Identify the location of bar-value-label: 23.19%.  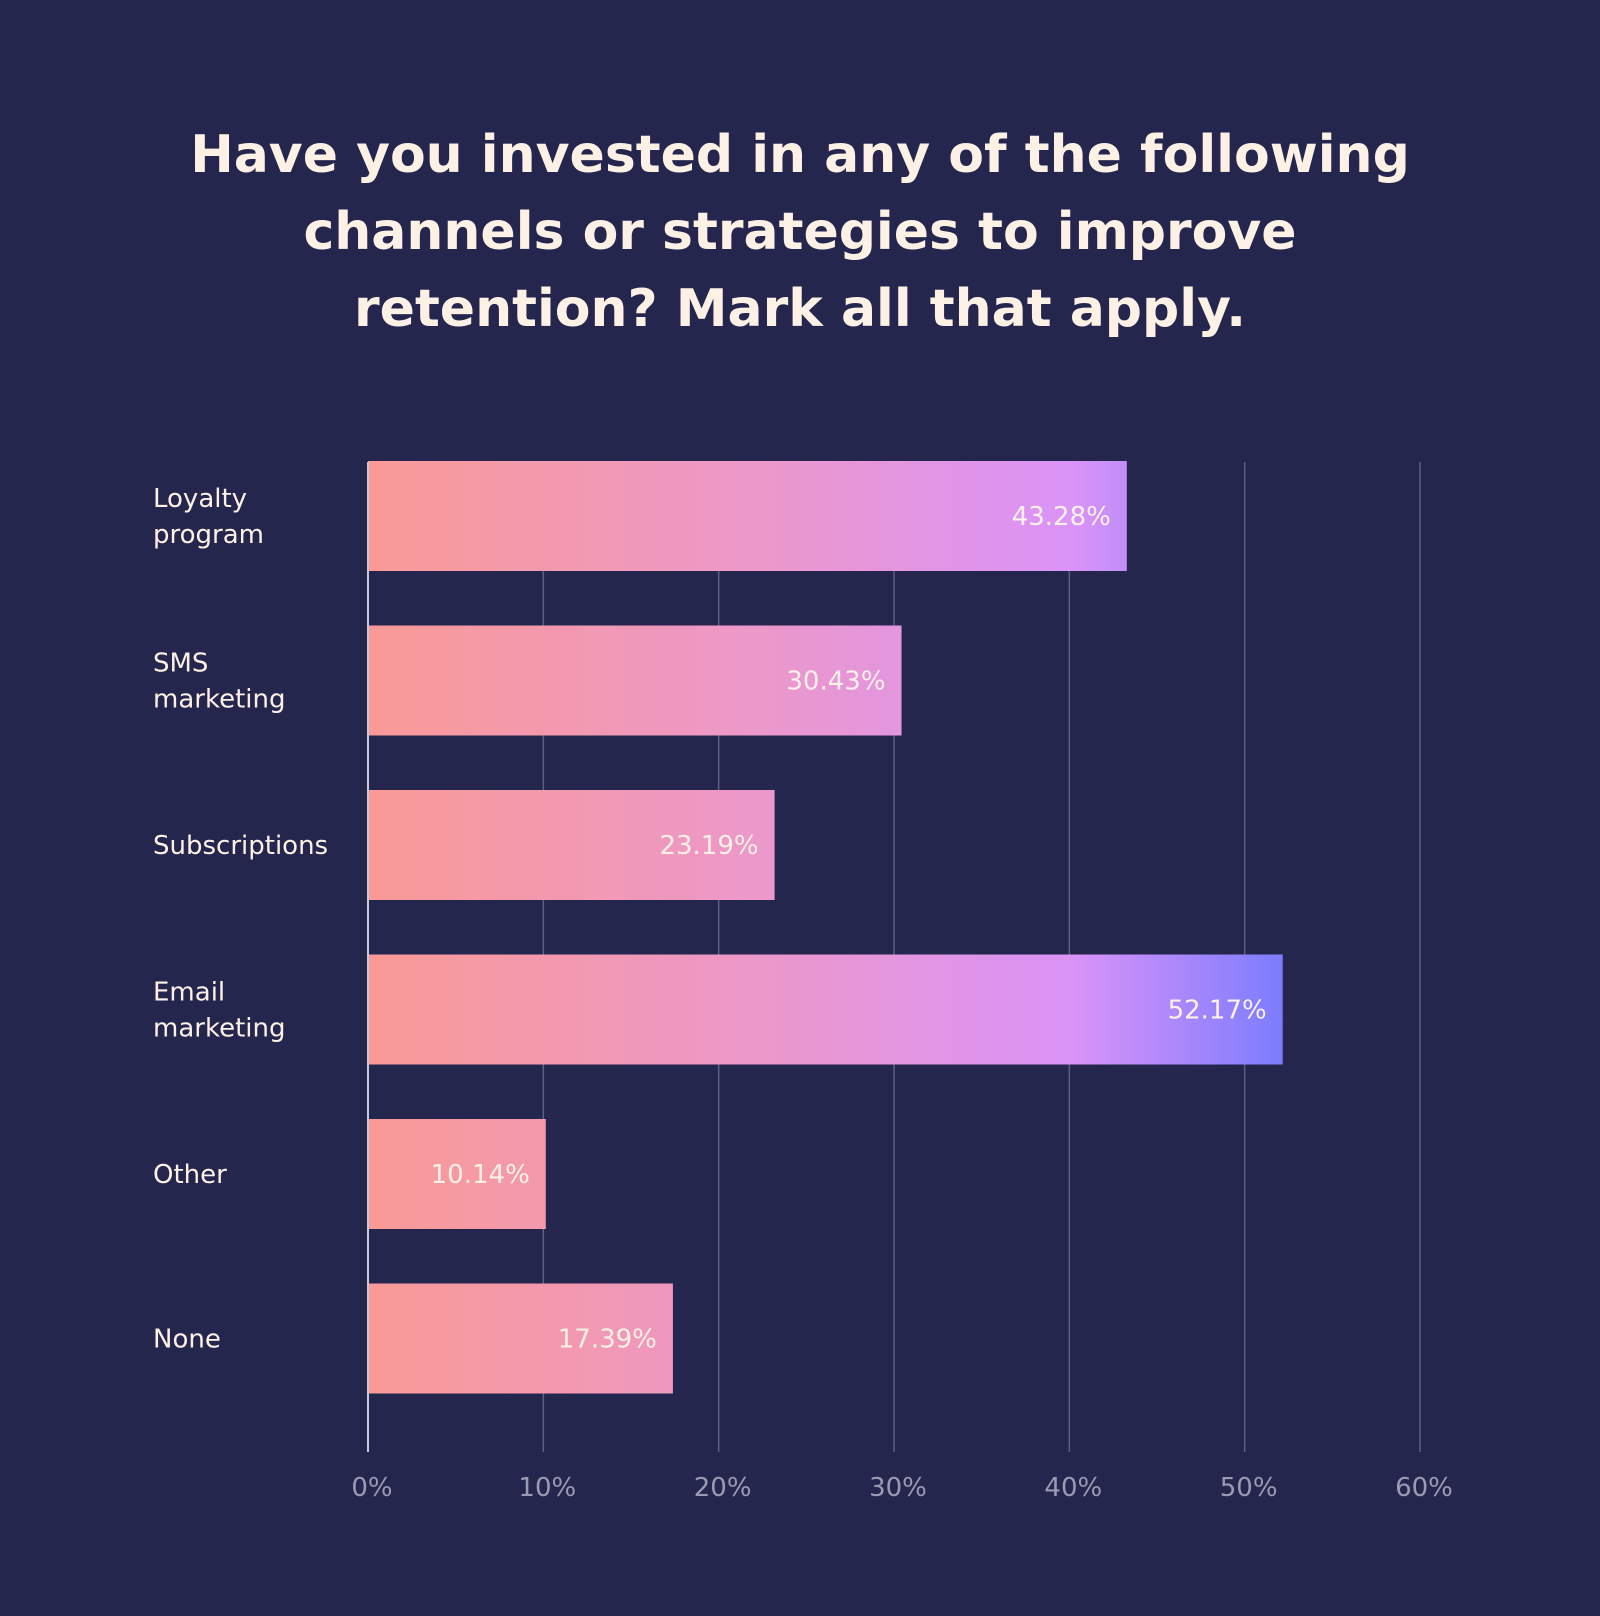
(708, 846).